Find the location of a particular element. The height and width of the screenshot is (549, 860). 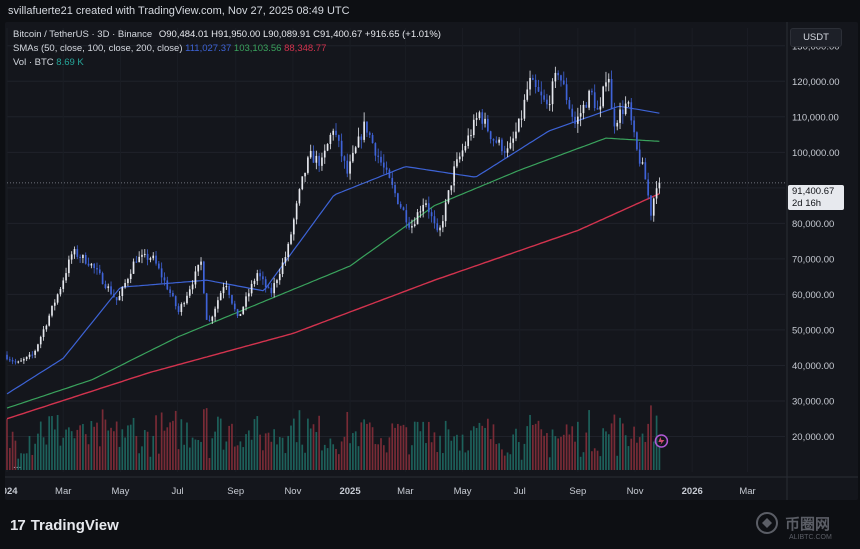

y-tick-label: 80,000.00 is located at coordinates (813, 224).